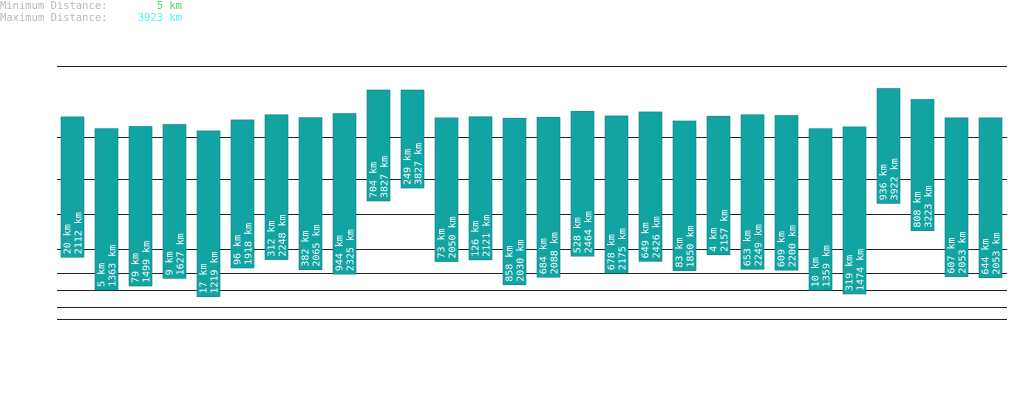 The height and width of the screenshot is (402, 1019). I want to click on range-bar: 808 km 3223 km, so click(922, 165).